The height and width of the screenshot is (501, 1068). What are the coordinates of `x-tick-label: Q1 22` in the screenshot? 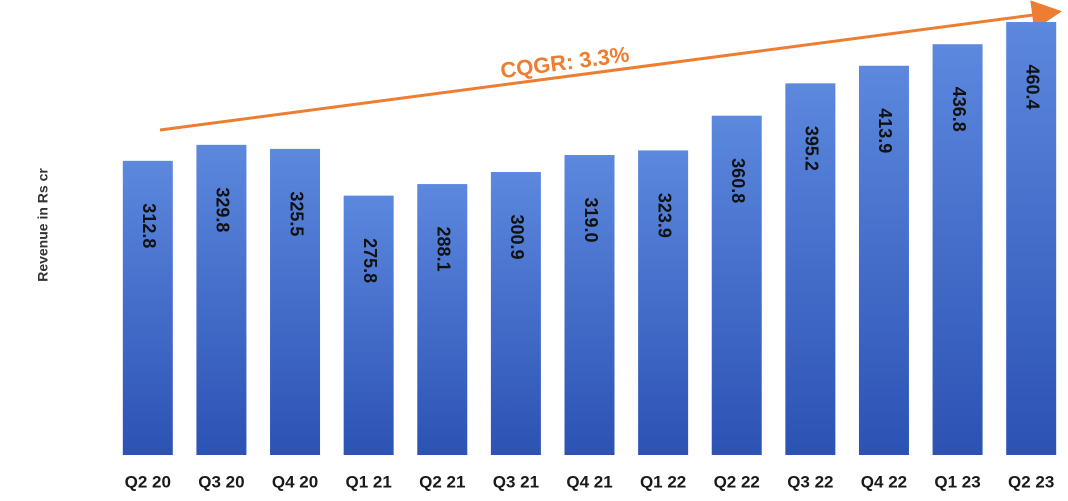 It's located at (663, 481).